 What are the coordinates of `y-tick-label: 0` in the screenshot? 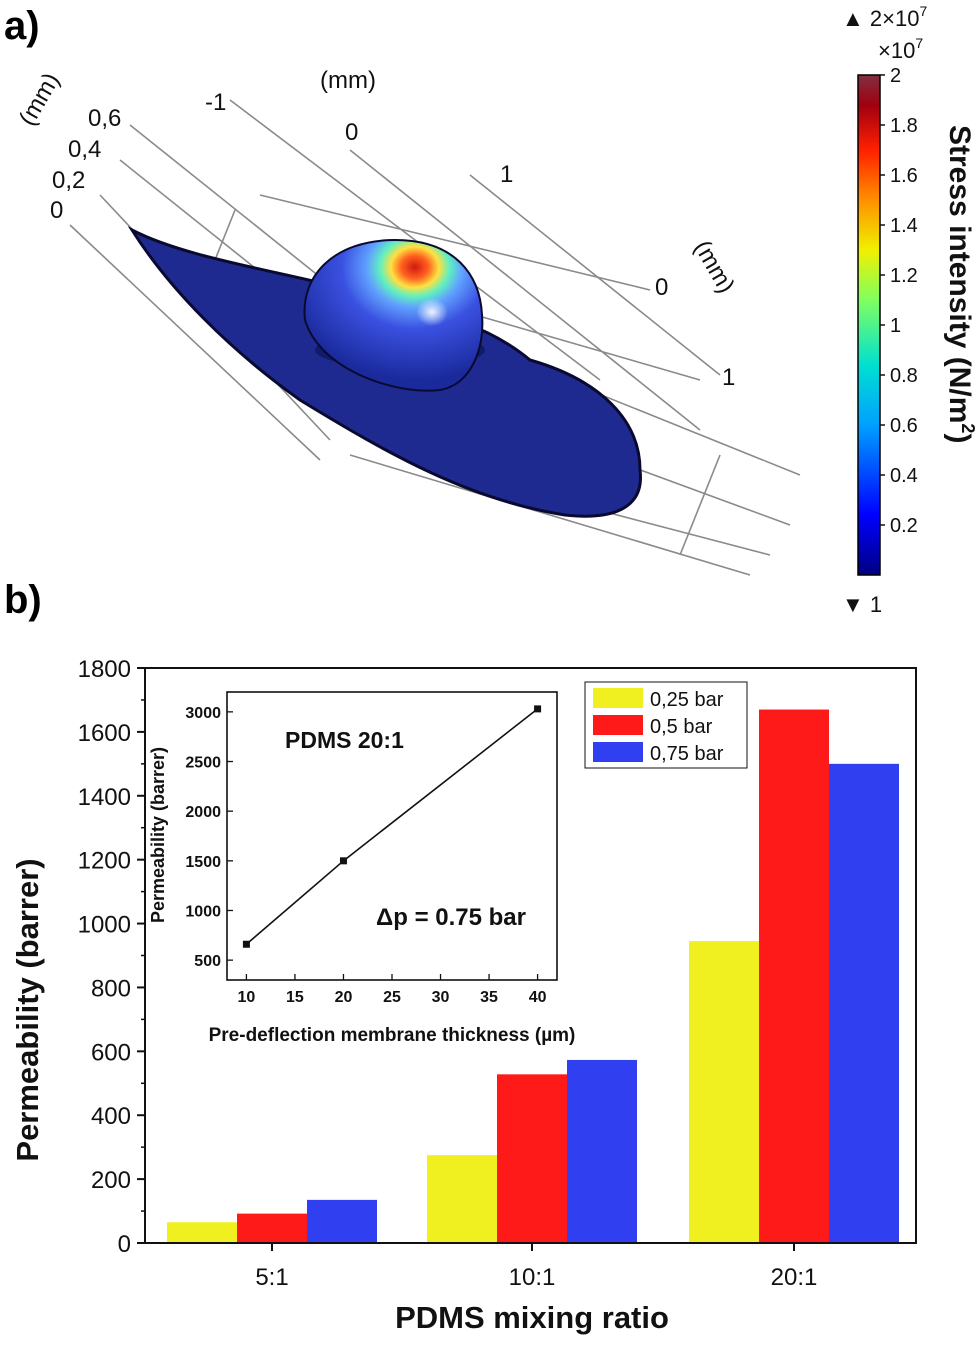 It's located at (124, 1244).